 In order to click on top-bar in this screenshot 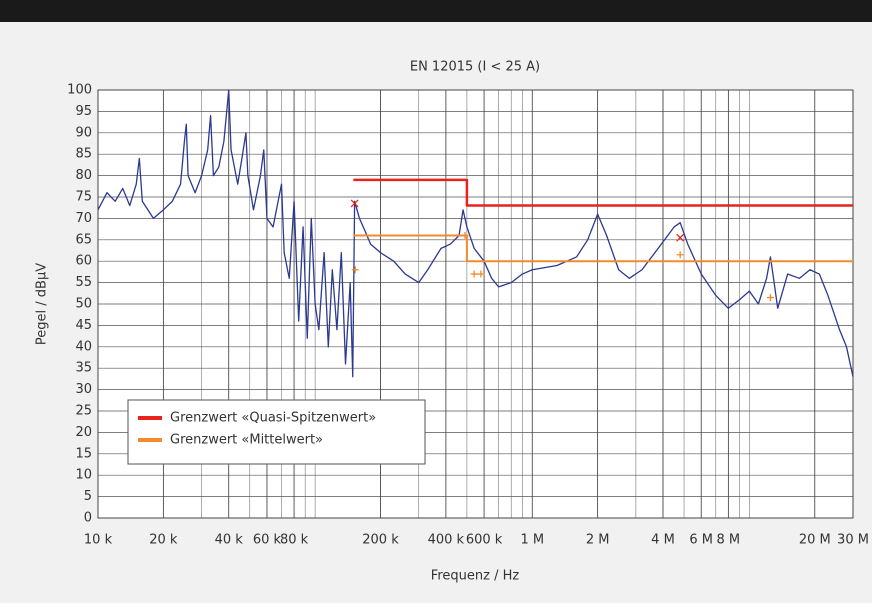, I will do `click(436, 11)`.